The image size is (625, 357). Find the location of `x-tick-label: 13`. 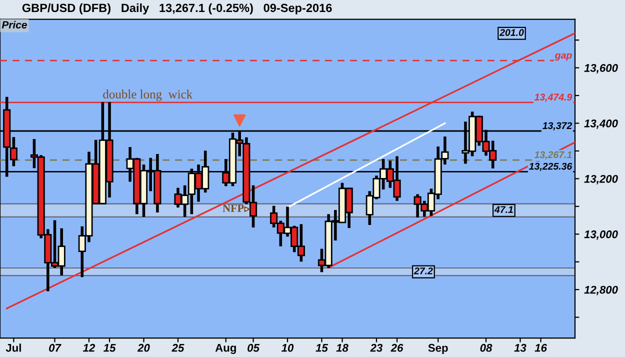

x-tick-label: 13 is located at coordinates (520, 348).